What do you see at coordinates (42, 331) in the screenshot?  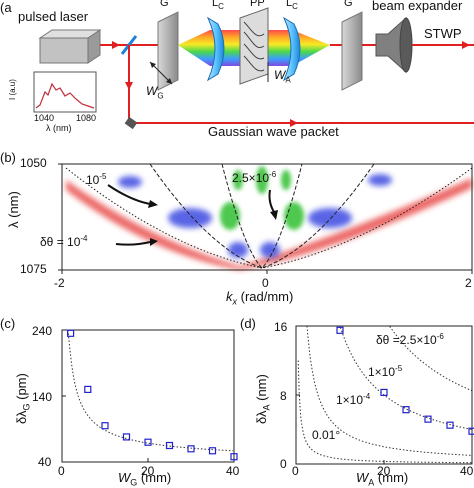 I see `panel-c-ytick-240: 240` at bounding box center [42, 331].